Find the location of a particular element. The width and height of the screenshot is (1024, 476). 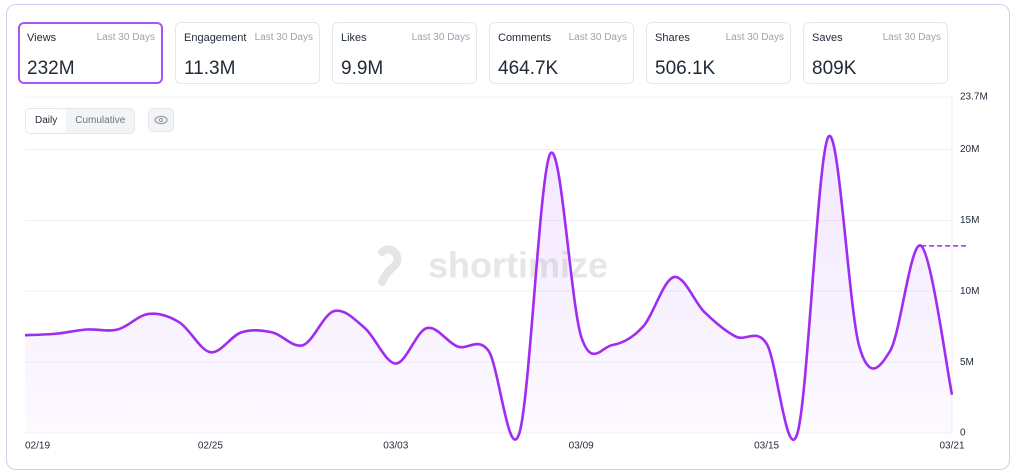

y-tick-label: 10M is located at coordinates (969, 291).